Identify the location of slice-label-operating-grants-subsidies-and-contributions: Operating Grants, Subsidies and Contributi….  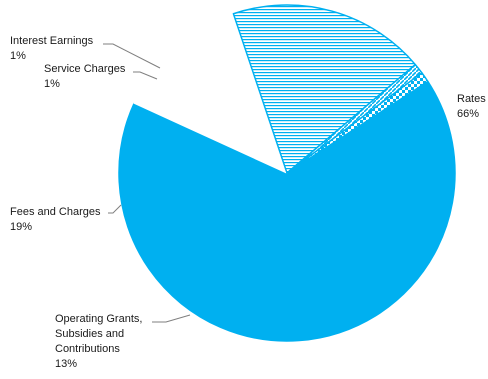
(98, 341).